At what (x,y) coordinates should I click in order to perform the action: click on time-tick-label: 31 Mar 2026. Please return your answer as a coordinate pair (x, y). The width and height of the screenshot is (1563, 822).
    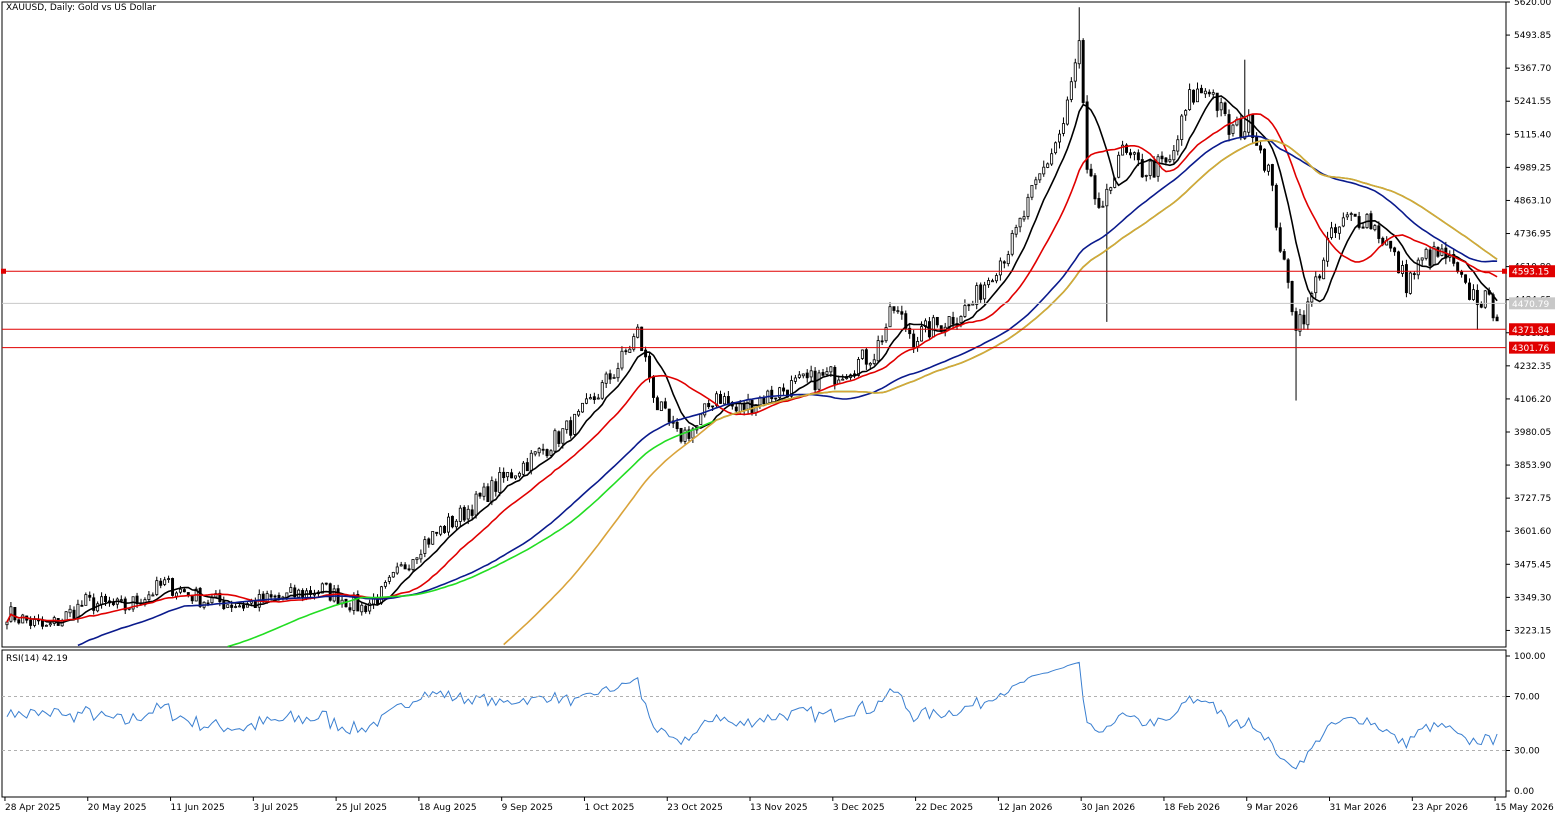
    Looking at the image, I should click on (1358, 808).